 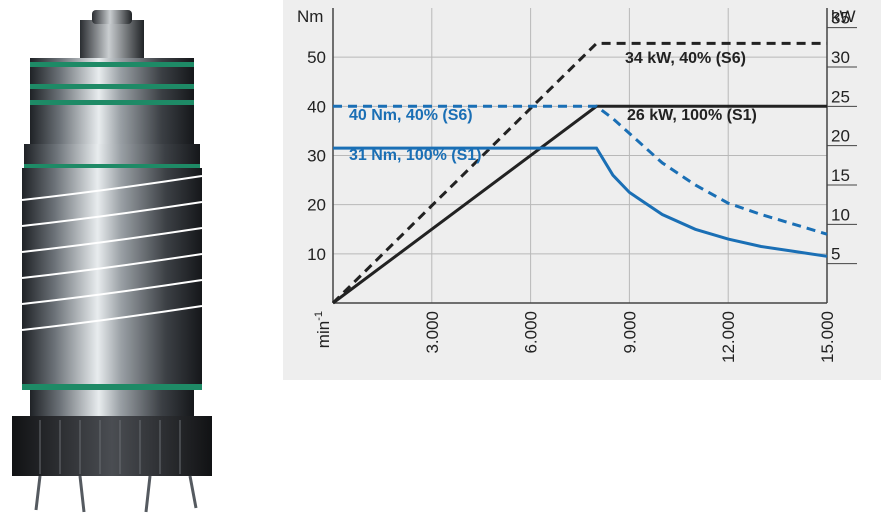 I want to click on connector-pins, so click(x=116, y=494).